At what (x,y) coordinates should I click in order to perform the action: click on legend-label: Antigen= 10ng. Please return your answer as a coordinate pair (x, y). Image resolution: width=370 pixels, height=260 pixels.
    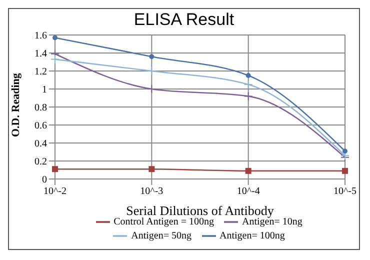
    Looking at the image, I should click on (272, 222).